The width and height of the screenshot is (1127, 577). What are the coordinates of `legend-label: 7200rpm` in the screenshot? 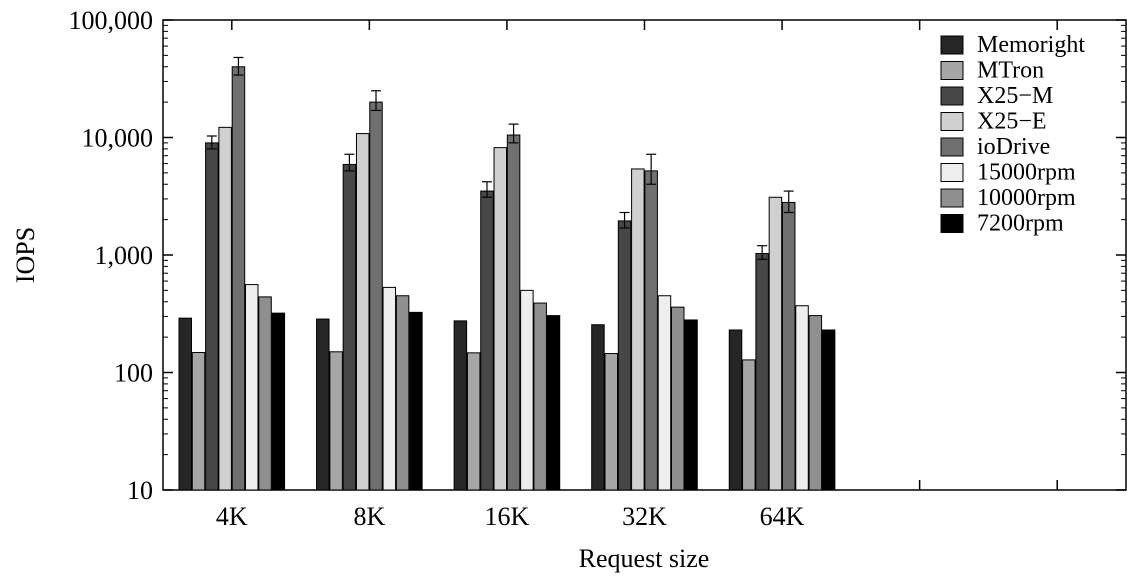 It's located at (1020, 224).